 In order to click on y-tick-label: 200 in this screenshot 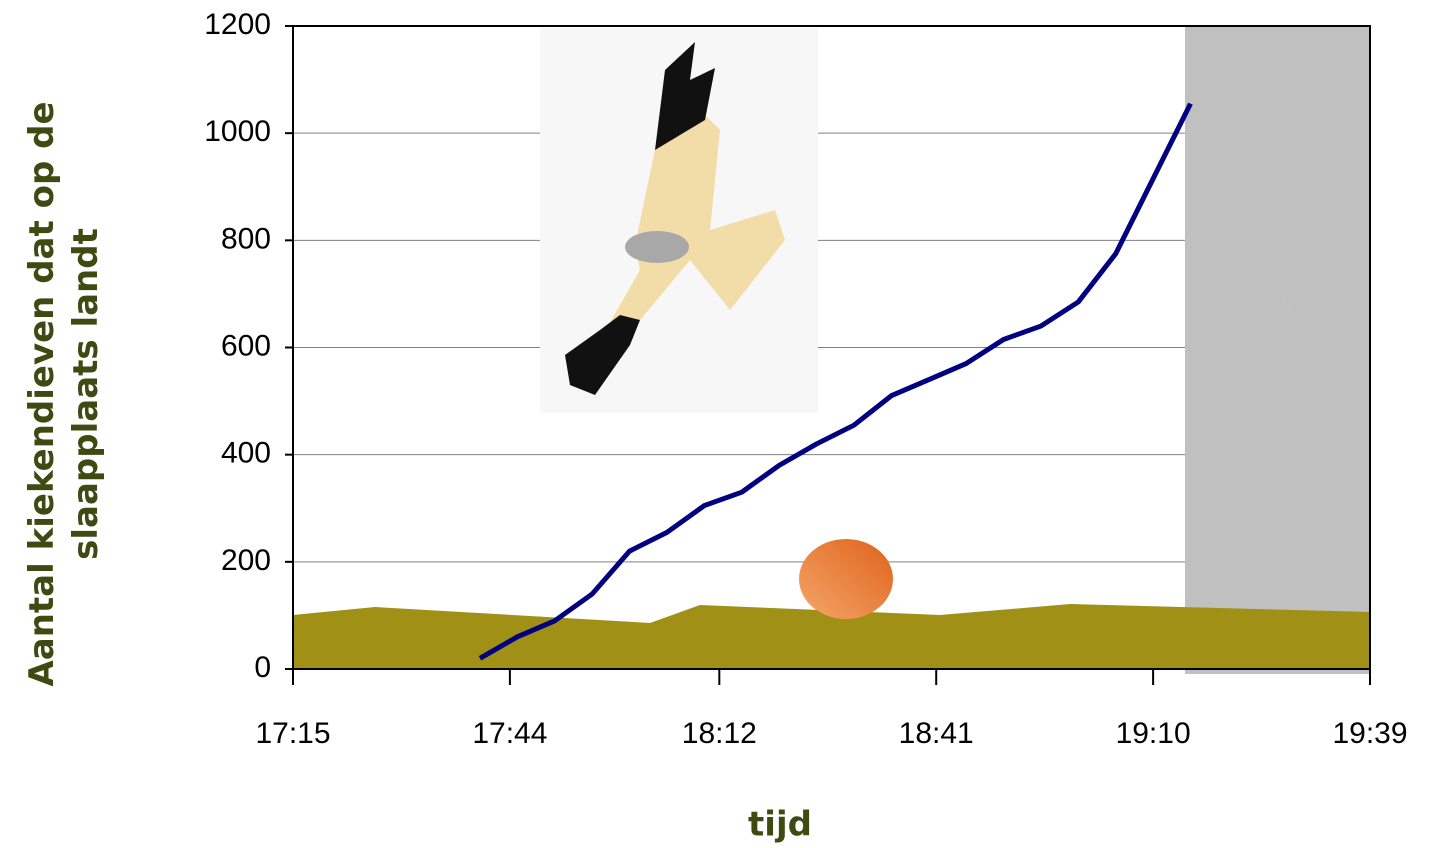, I will do `click(246, 560)`.